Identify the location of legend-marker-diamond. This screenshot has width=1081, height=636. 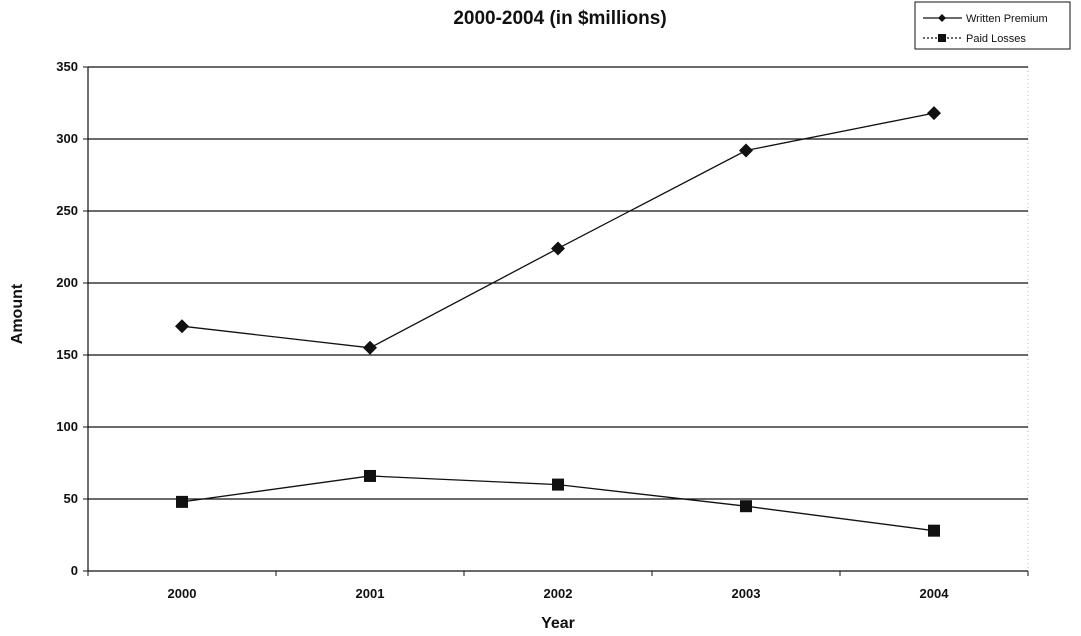
(942, 18).